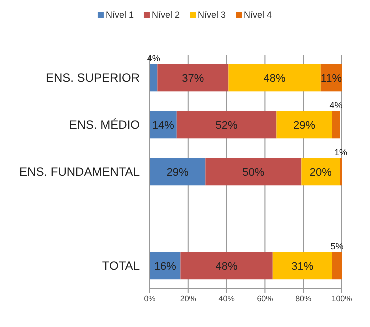 This screenshot has width=370, height=327. Describe the element at coordinates (226, 299) in the screenshot. I see `x-tick-label: 40%` at that location.